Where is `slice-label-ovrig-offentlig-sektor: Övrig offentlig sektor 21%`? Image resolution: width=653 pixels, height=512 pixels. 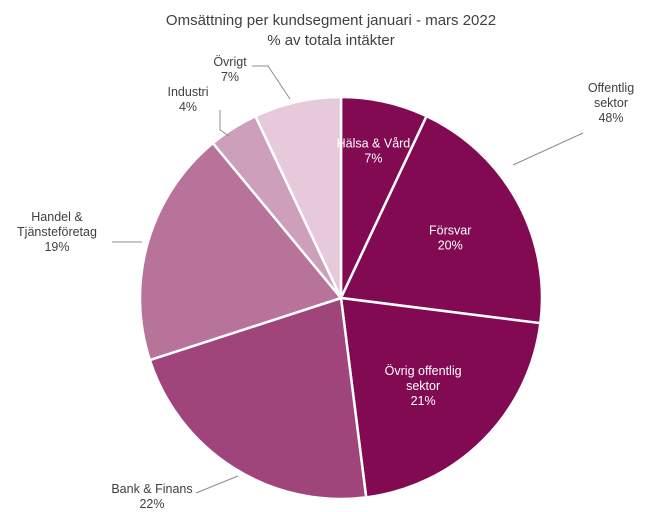 slice-label-ovrig-offentlig-sektor: Övrig offentlig sektor 21% is located at coordinates (423, 386).